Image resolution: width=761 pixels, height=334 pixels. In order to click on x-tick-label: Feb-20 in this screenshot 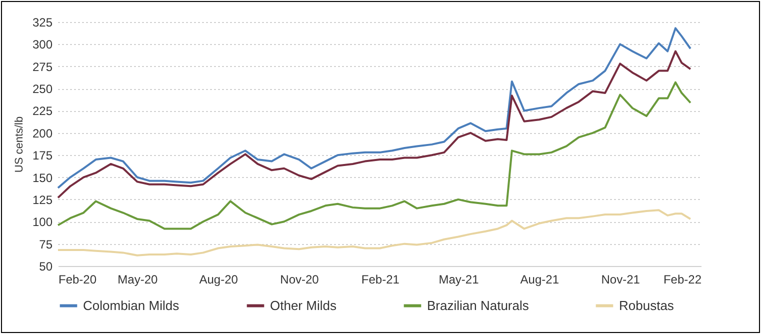, I will do `click(77, 279)`.